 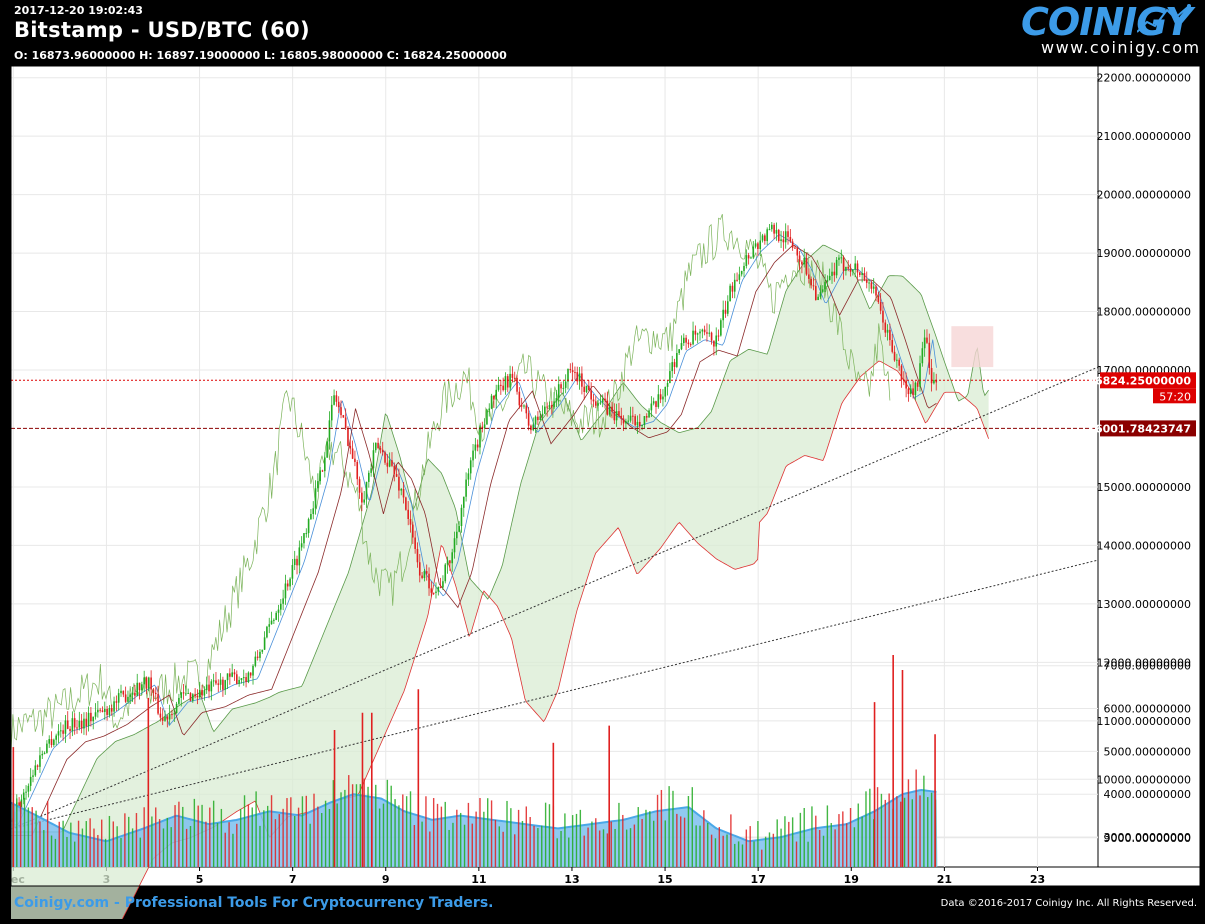 What do you see at coordinates (944, 879) in the screenshot?
I see `time-tick-label: 21` at bounding box center [944, 879].